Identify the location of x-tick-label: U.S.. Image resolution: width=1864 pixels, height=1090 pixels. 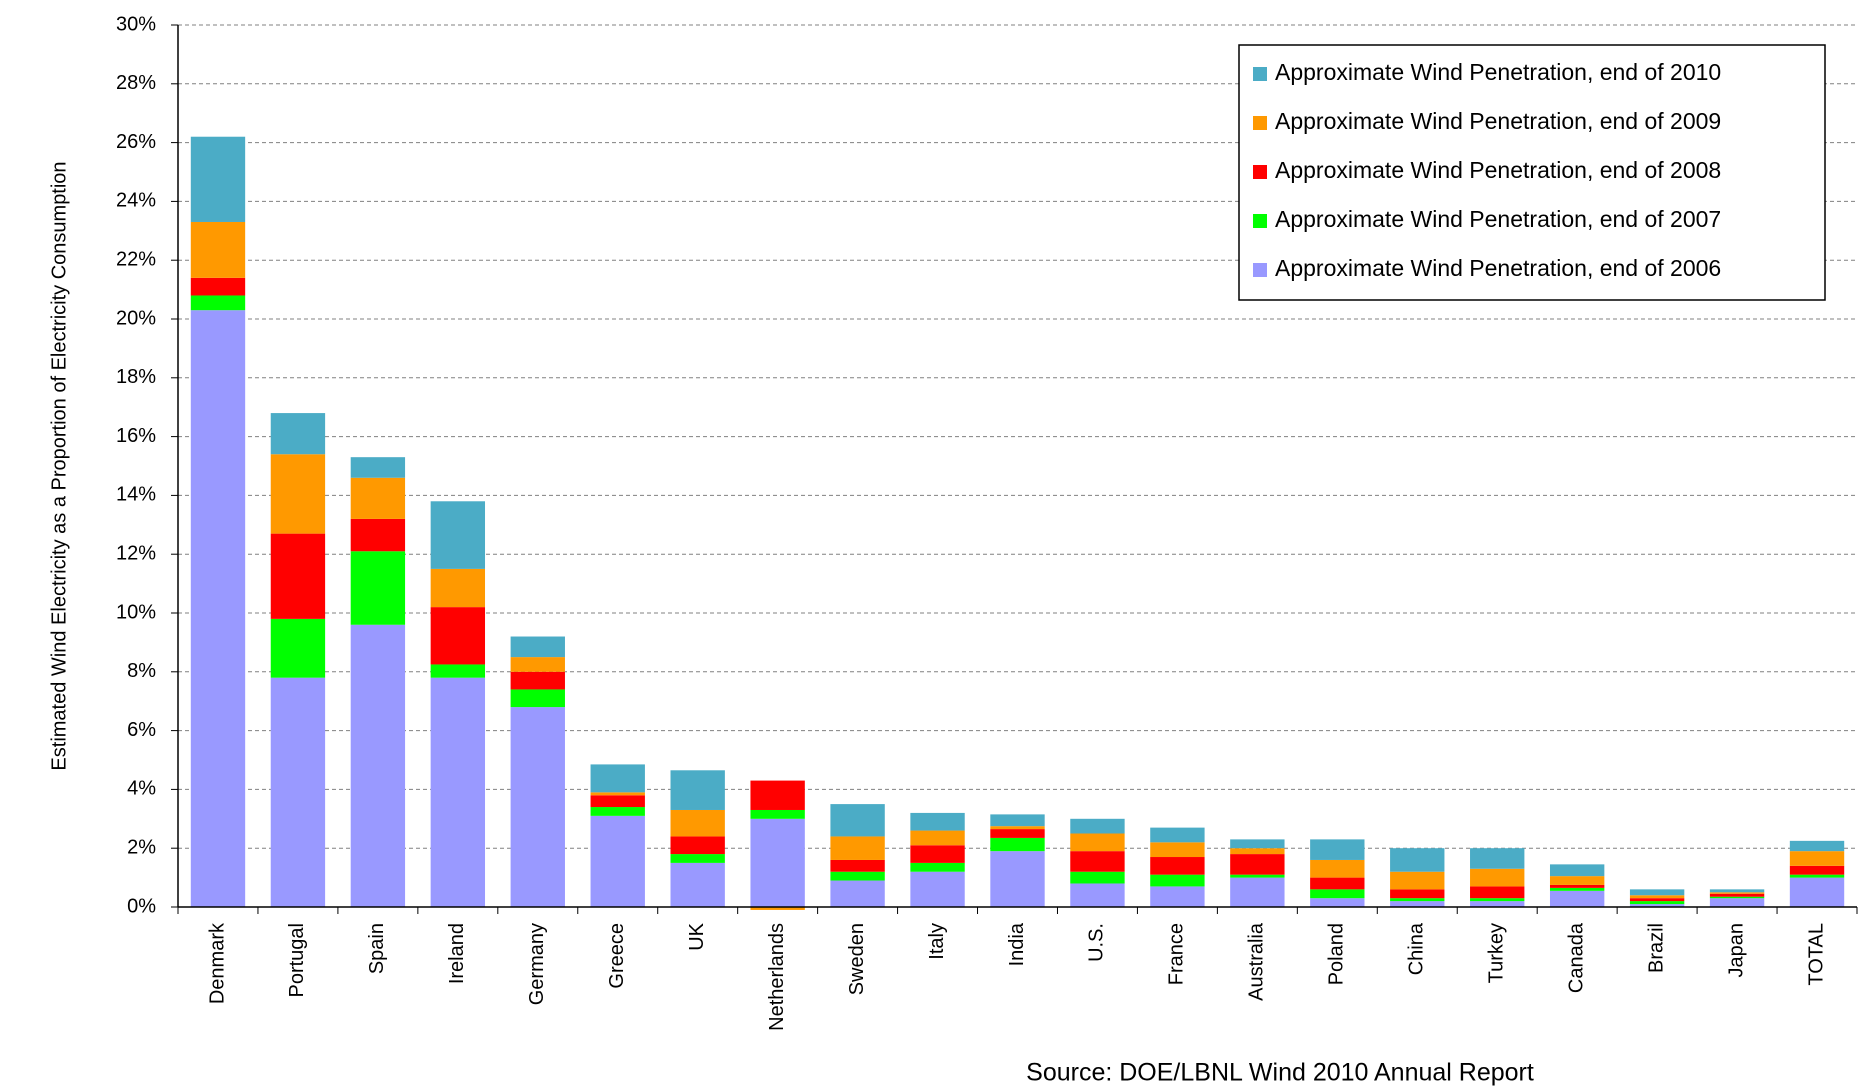
(1097, 942).